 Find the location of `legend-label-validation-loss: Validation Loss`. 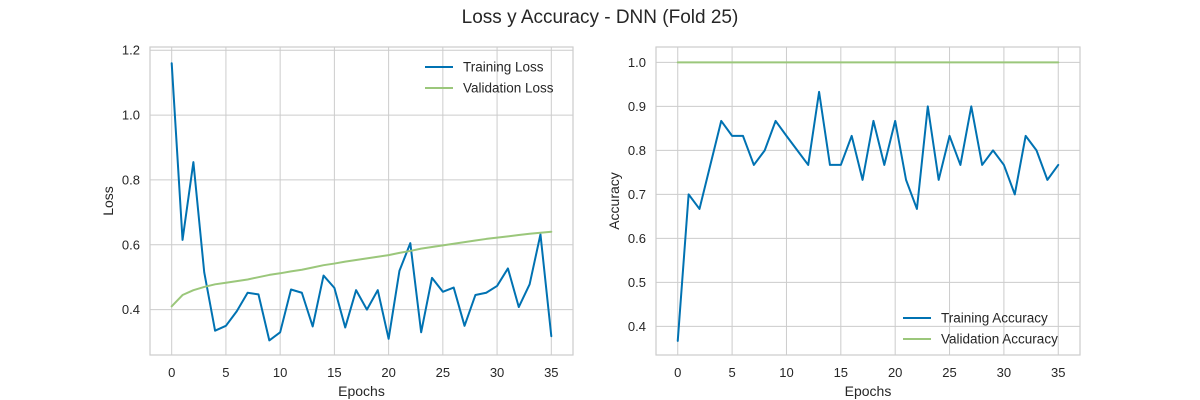

legend-label-validation-loss: Validation Loss is located at coordinates (508, 88).